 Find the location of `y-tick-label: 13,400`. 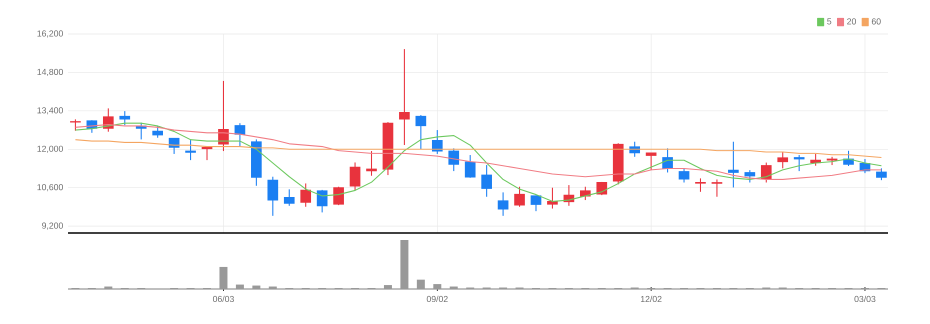

y-tick-label: 13,400 is located at coordinates (50, 110).